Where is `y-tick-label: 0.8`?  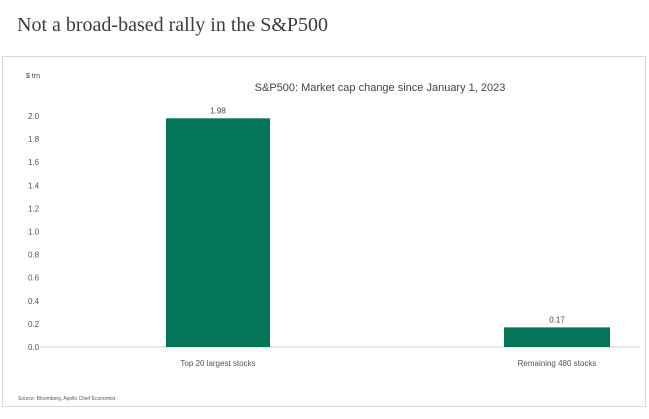
y-tick-label: 0.8 is located at coordinates (34, 255).